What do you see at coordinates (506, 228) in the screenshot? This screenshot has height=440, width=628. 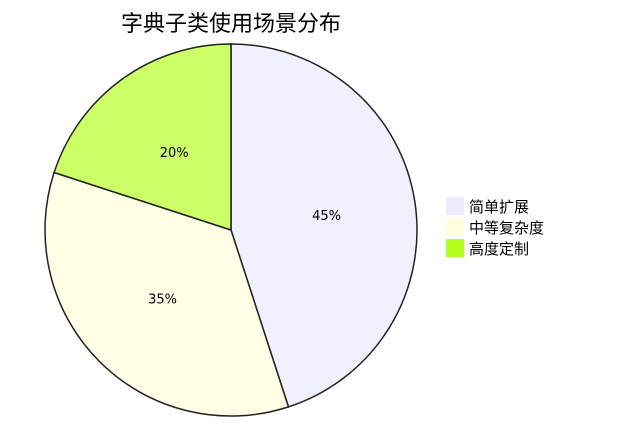 I see `legend-label: 中等复杂度` at bounding box center [506, 228].